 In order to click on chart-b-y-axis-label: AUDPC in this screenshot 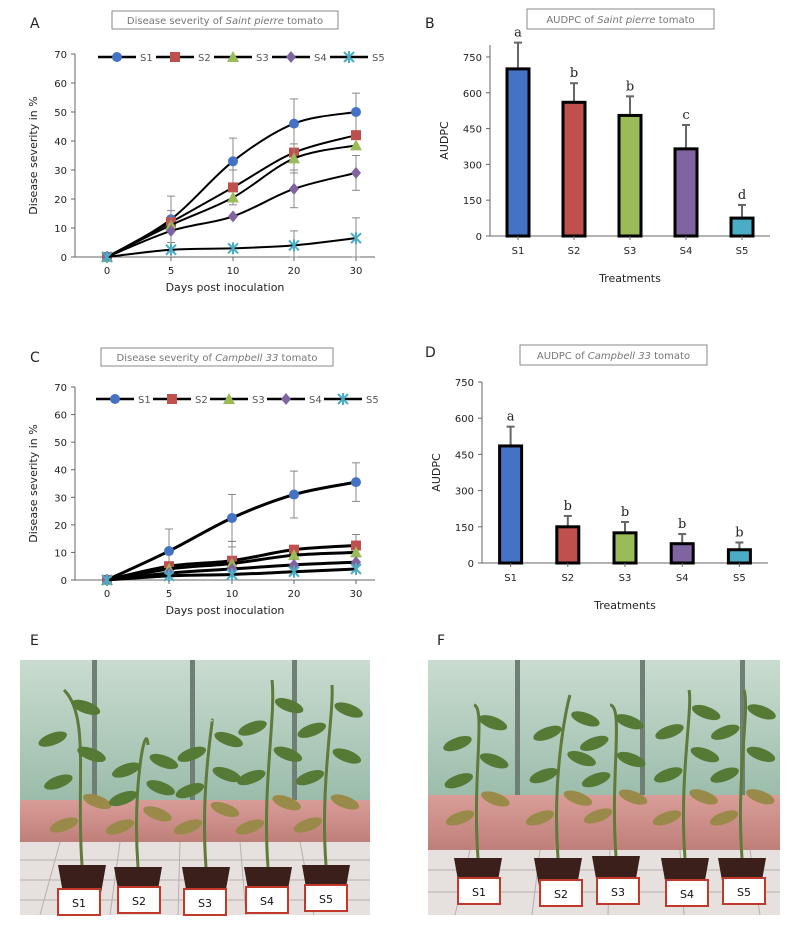, I will do `click(444, 140)`.